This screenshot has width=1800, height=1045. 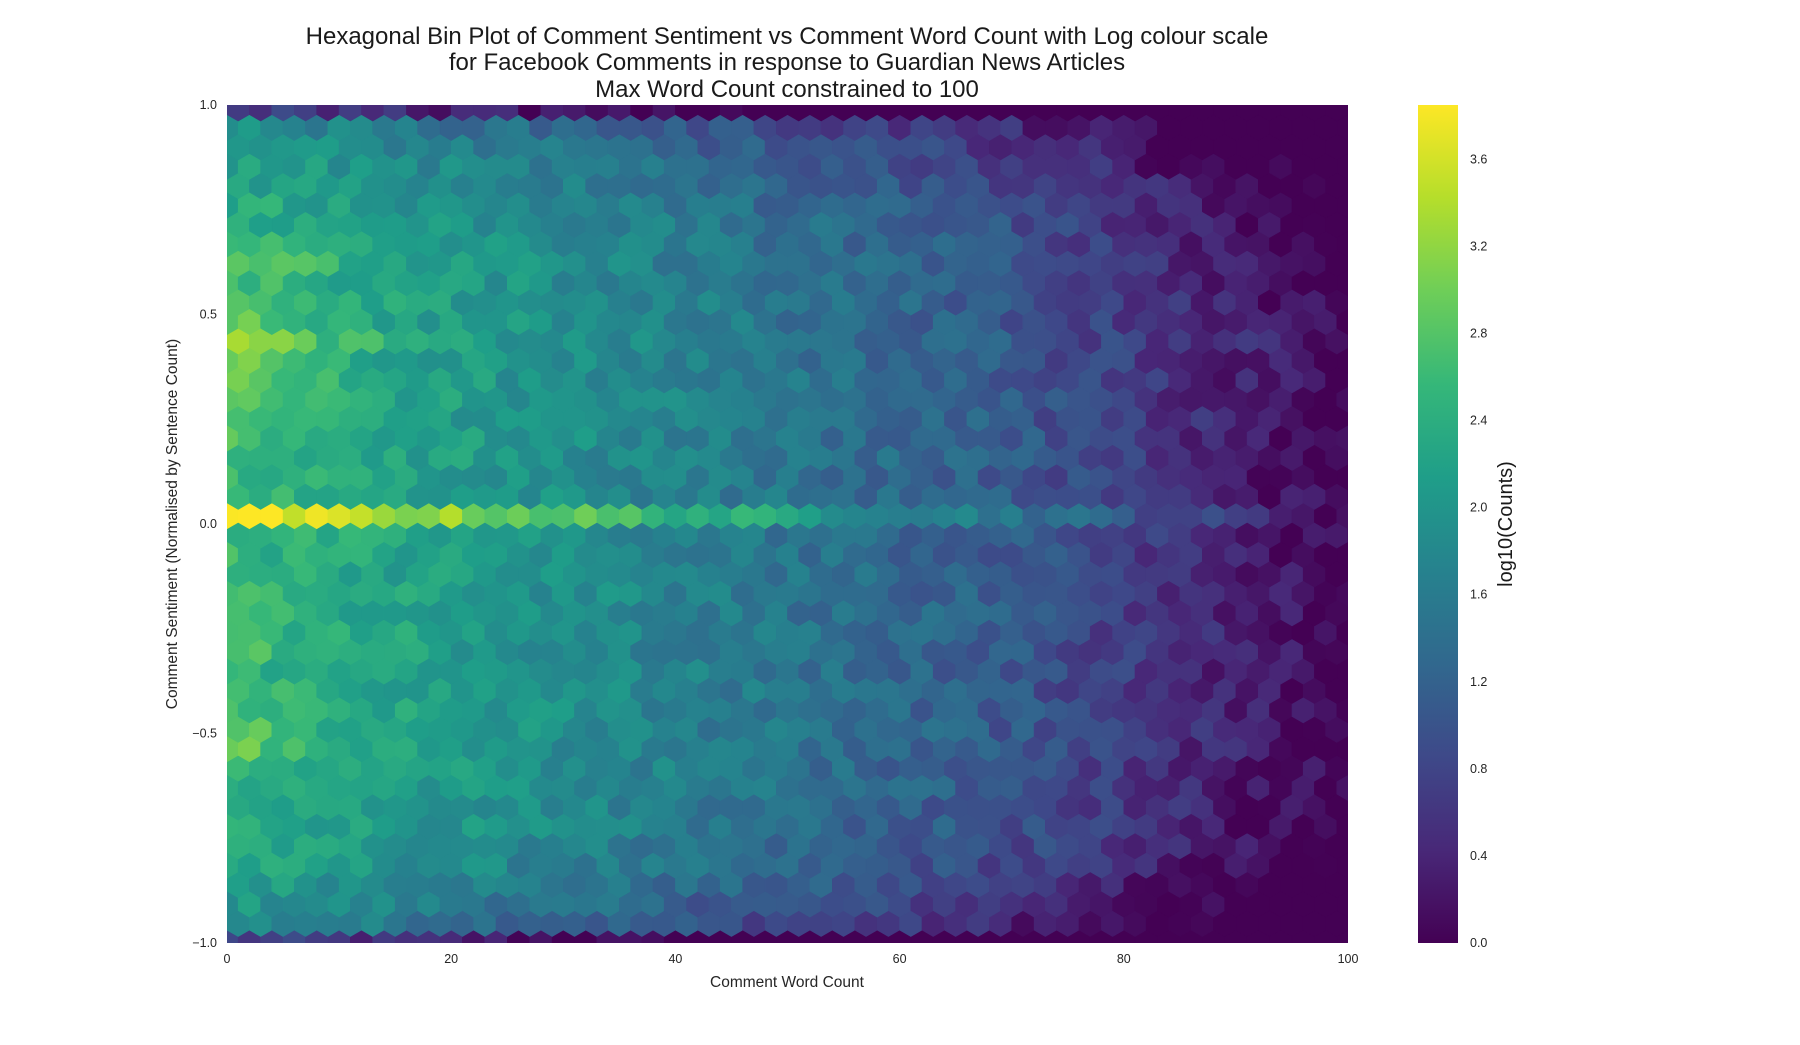 I want to click on colorbar-tick-label: 2.4, so click(x=1478, y=421).